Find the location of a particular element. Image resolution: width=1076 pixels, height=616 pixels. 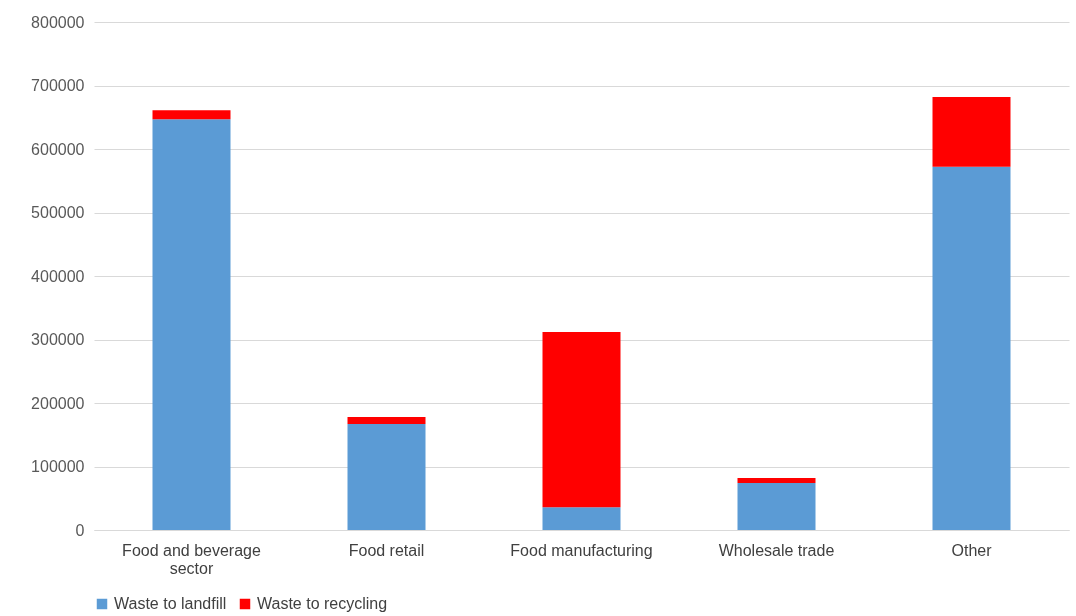

y-tick-label: 0 is located at coordinates (80, 530).